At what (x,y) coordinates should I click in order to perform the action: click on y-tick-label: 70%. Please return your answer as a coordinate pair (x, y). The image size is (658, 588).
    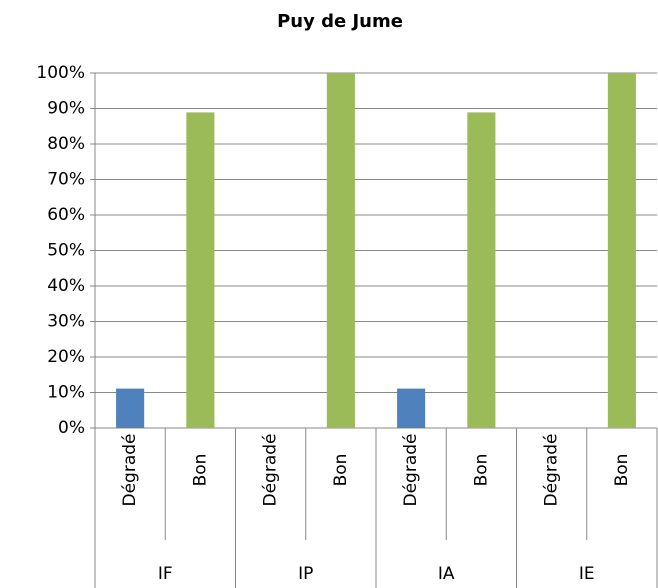
    Looking at the image, I should click on (66, 180).